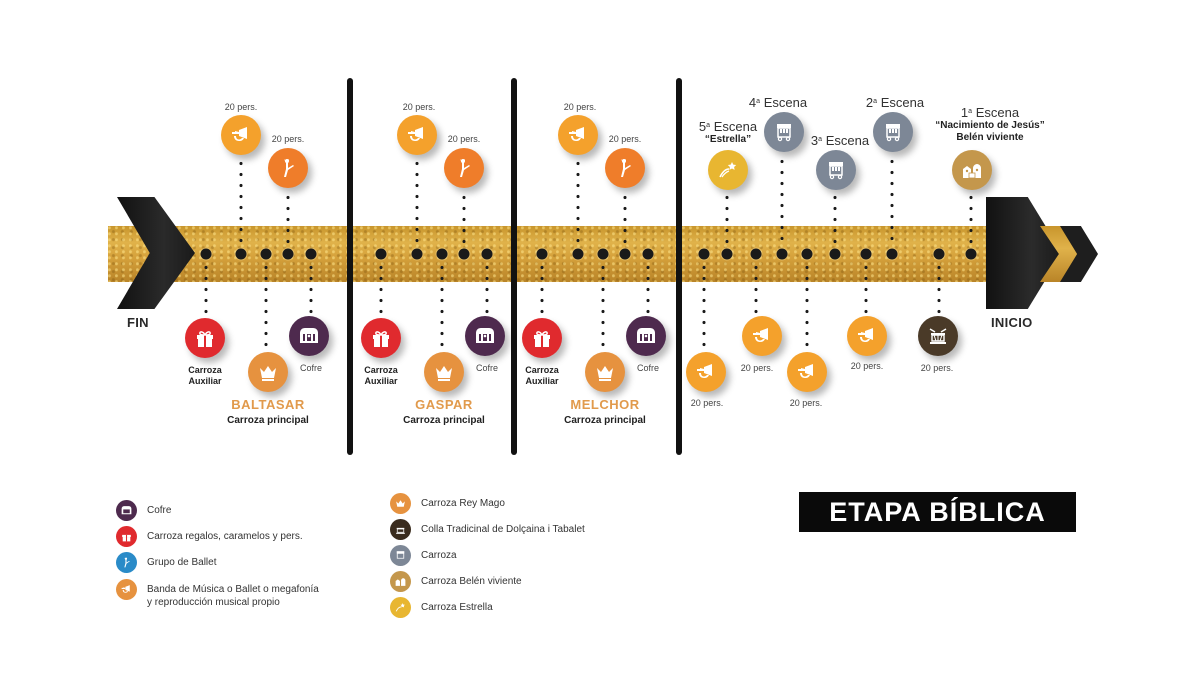 This screenshot has height=675, width=1200. Describe the element at coordinates (487, 529) in the screenshot. I see `legend-colla: Colla Tradicinal de Dolçaina i Tabalet` at that location.